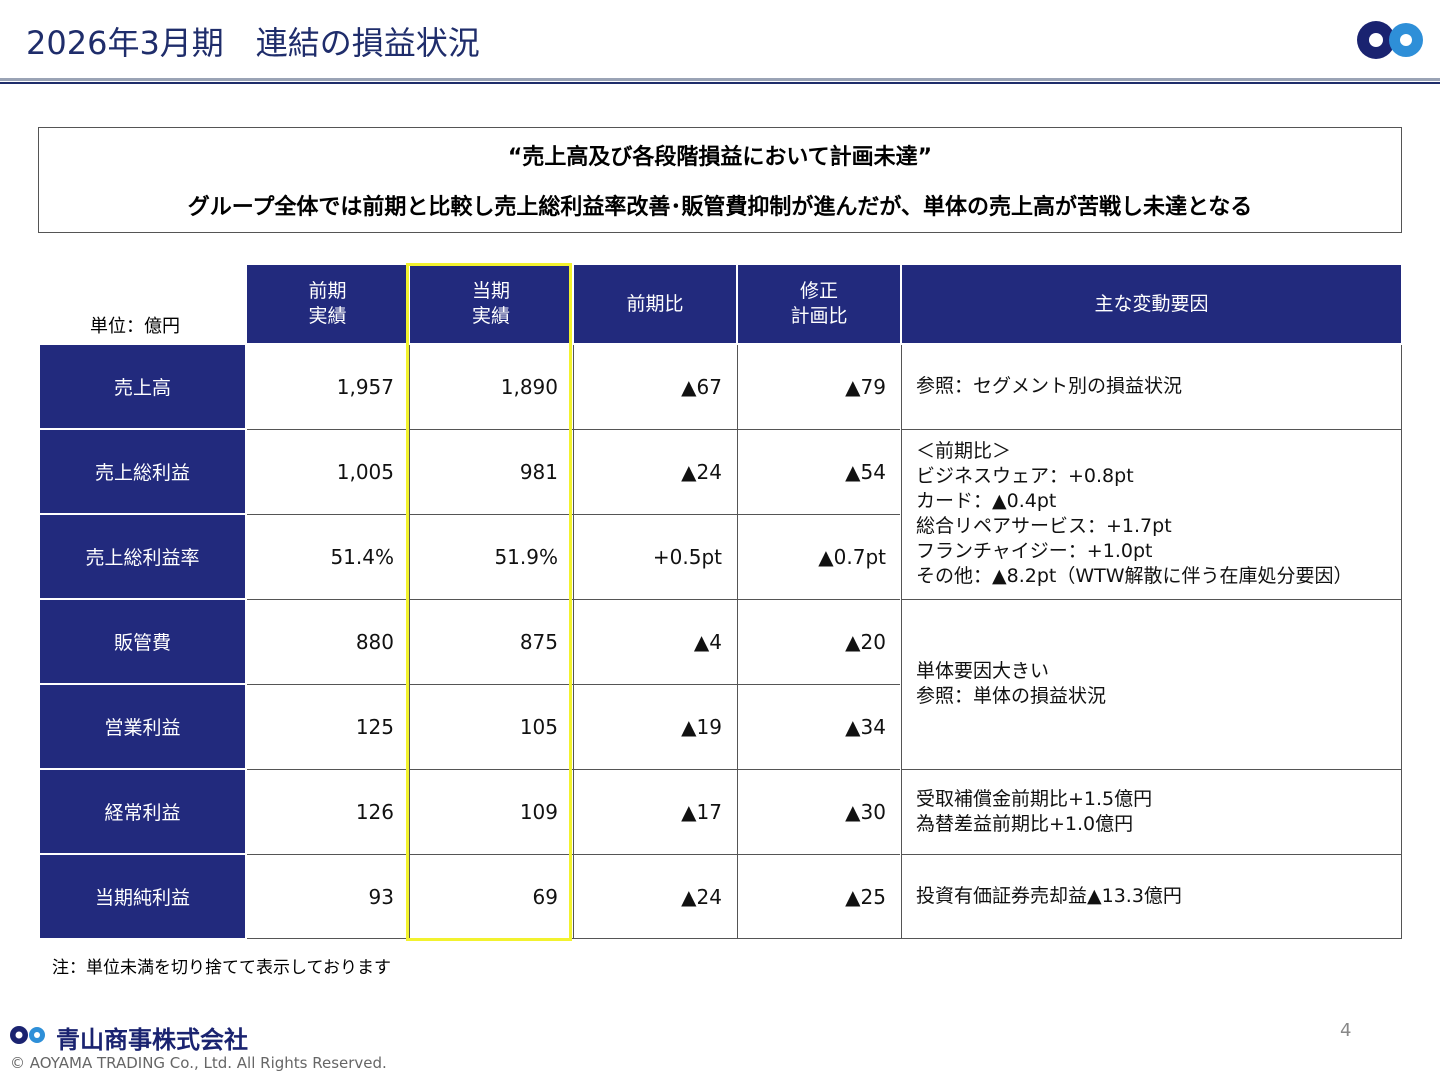 This screenshot has height=1080, width=1440. I want to click on row-label: 営業利益, so click(142, 726).